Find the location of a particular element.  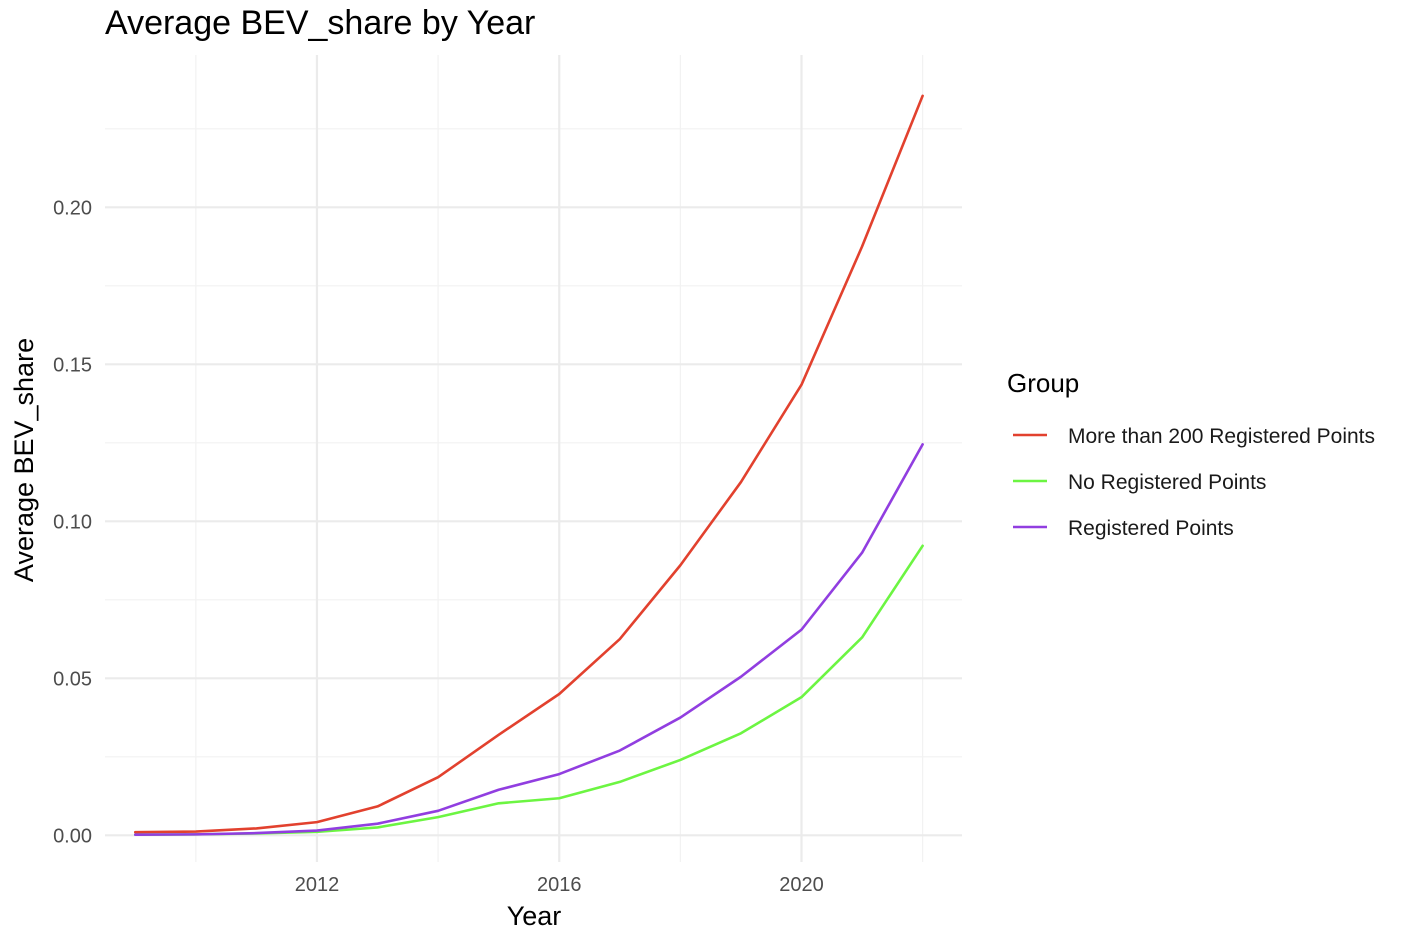

y-tick-label: 0.20 is located at coordinates (72, 208).